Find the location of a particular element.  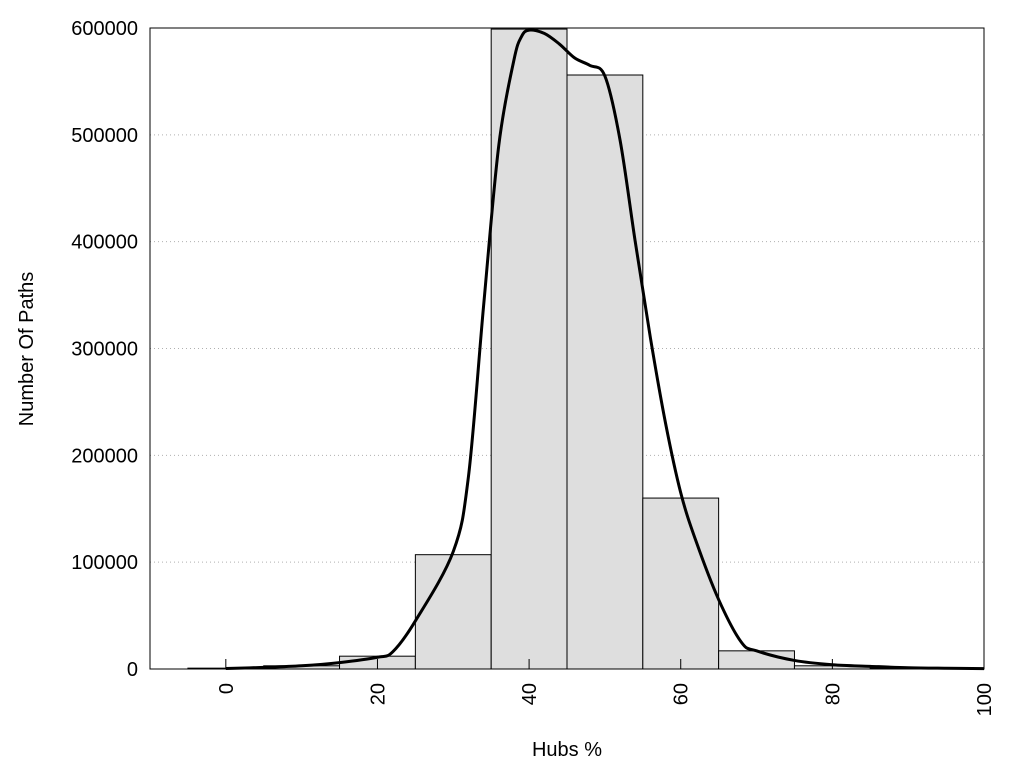

y-axis-label: Number Of Paths is located at coordinates (27, 349).